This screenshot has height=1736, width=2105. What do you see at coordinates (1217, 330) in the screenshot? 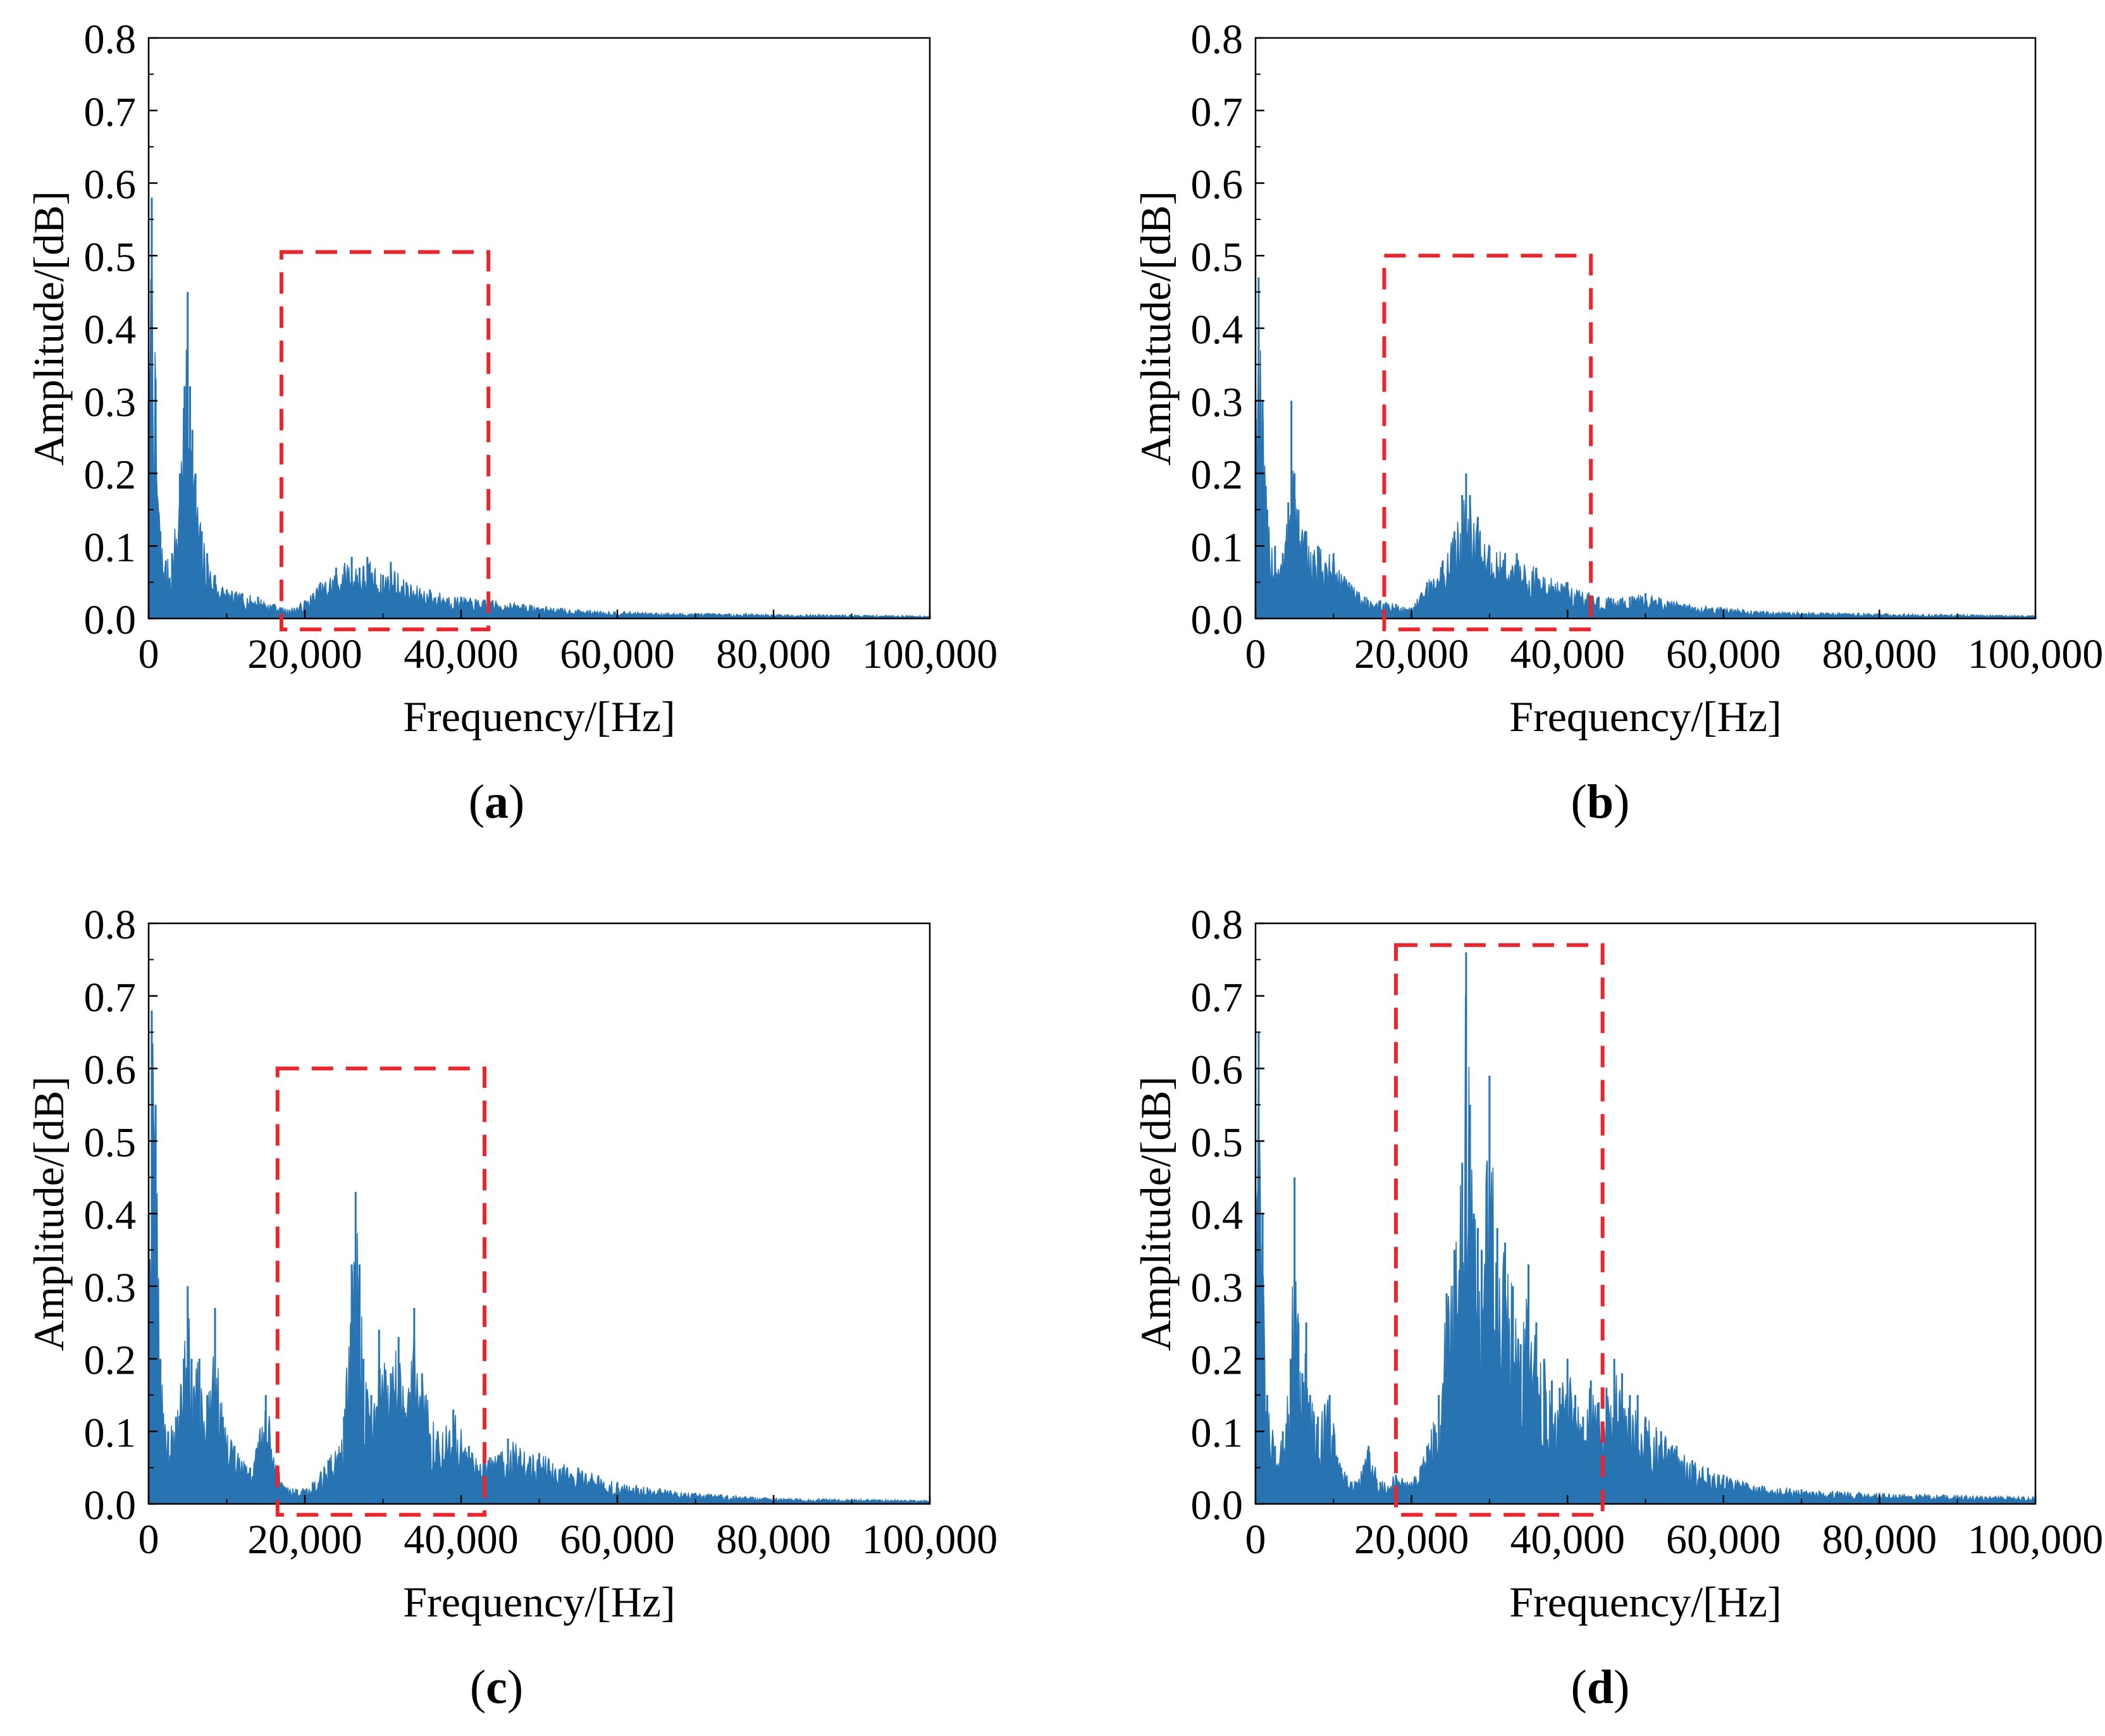
I see `y-tick-label-b-4: 0.4` at bounding box center [1217, 330].